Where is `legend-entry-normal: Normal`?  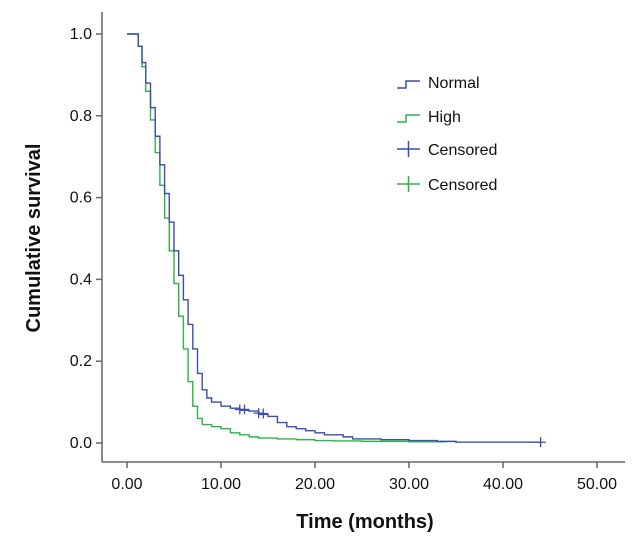 legend-entry-normal: Normal is located at coordinates (438, 83).